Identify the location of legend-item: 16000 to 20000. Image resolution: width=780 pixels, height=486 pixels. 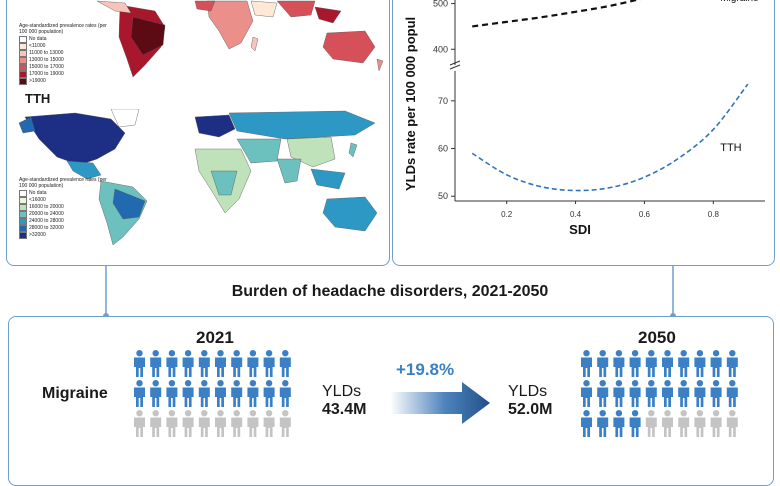
(64, 207).